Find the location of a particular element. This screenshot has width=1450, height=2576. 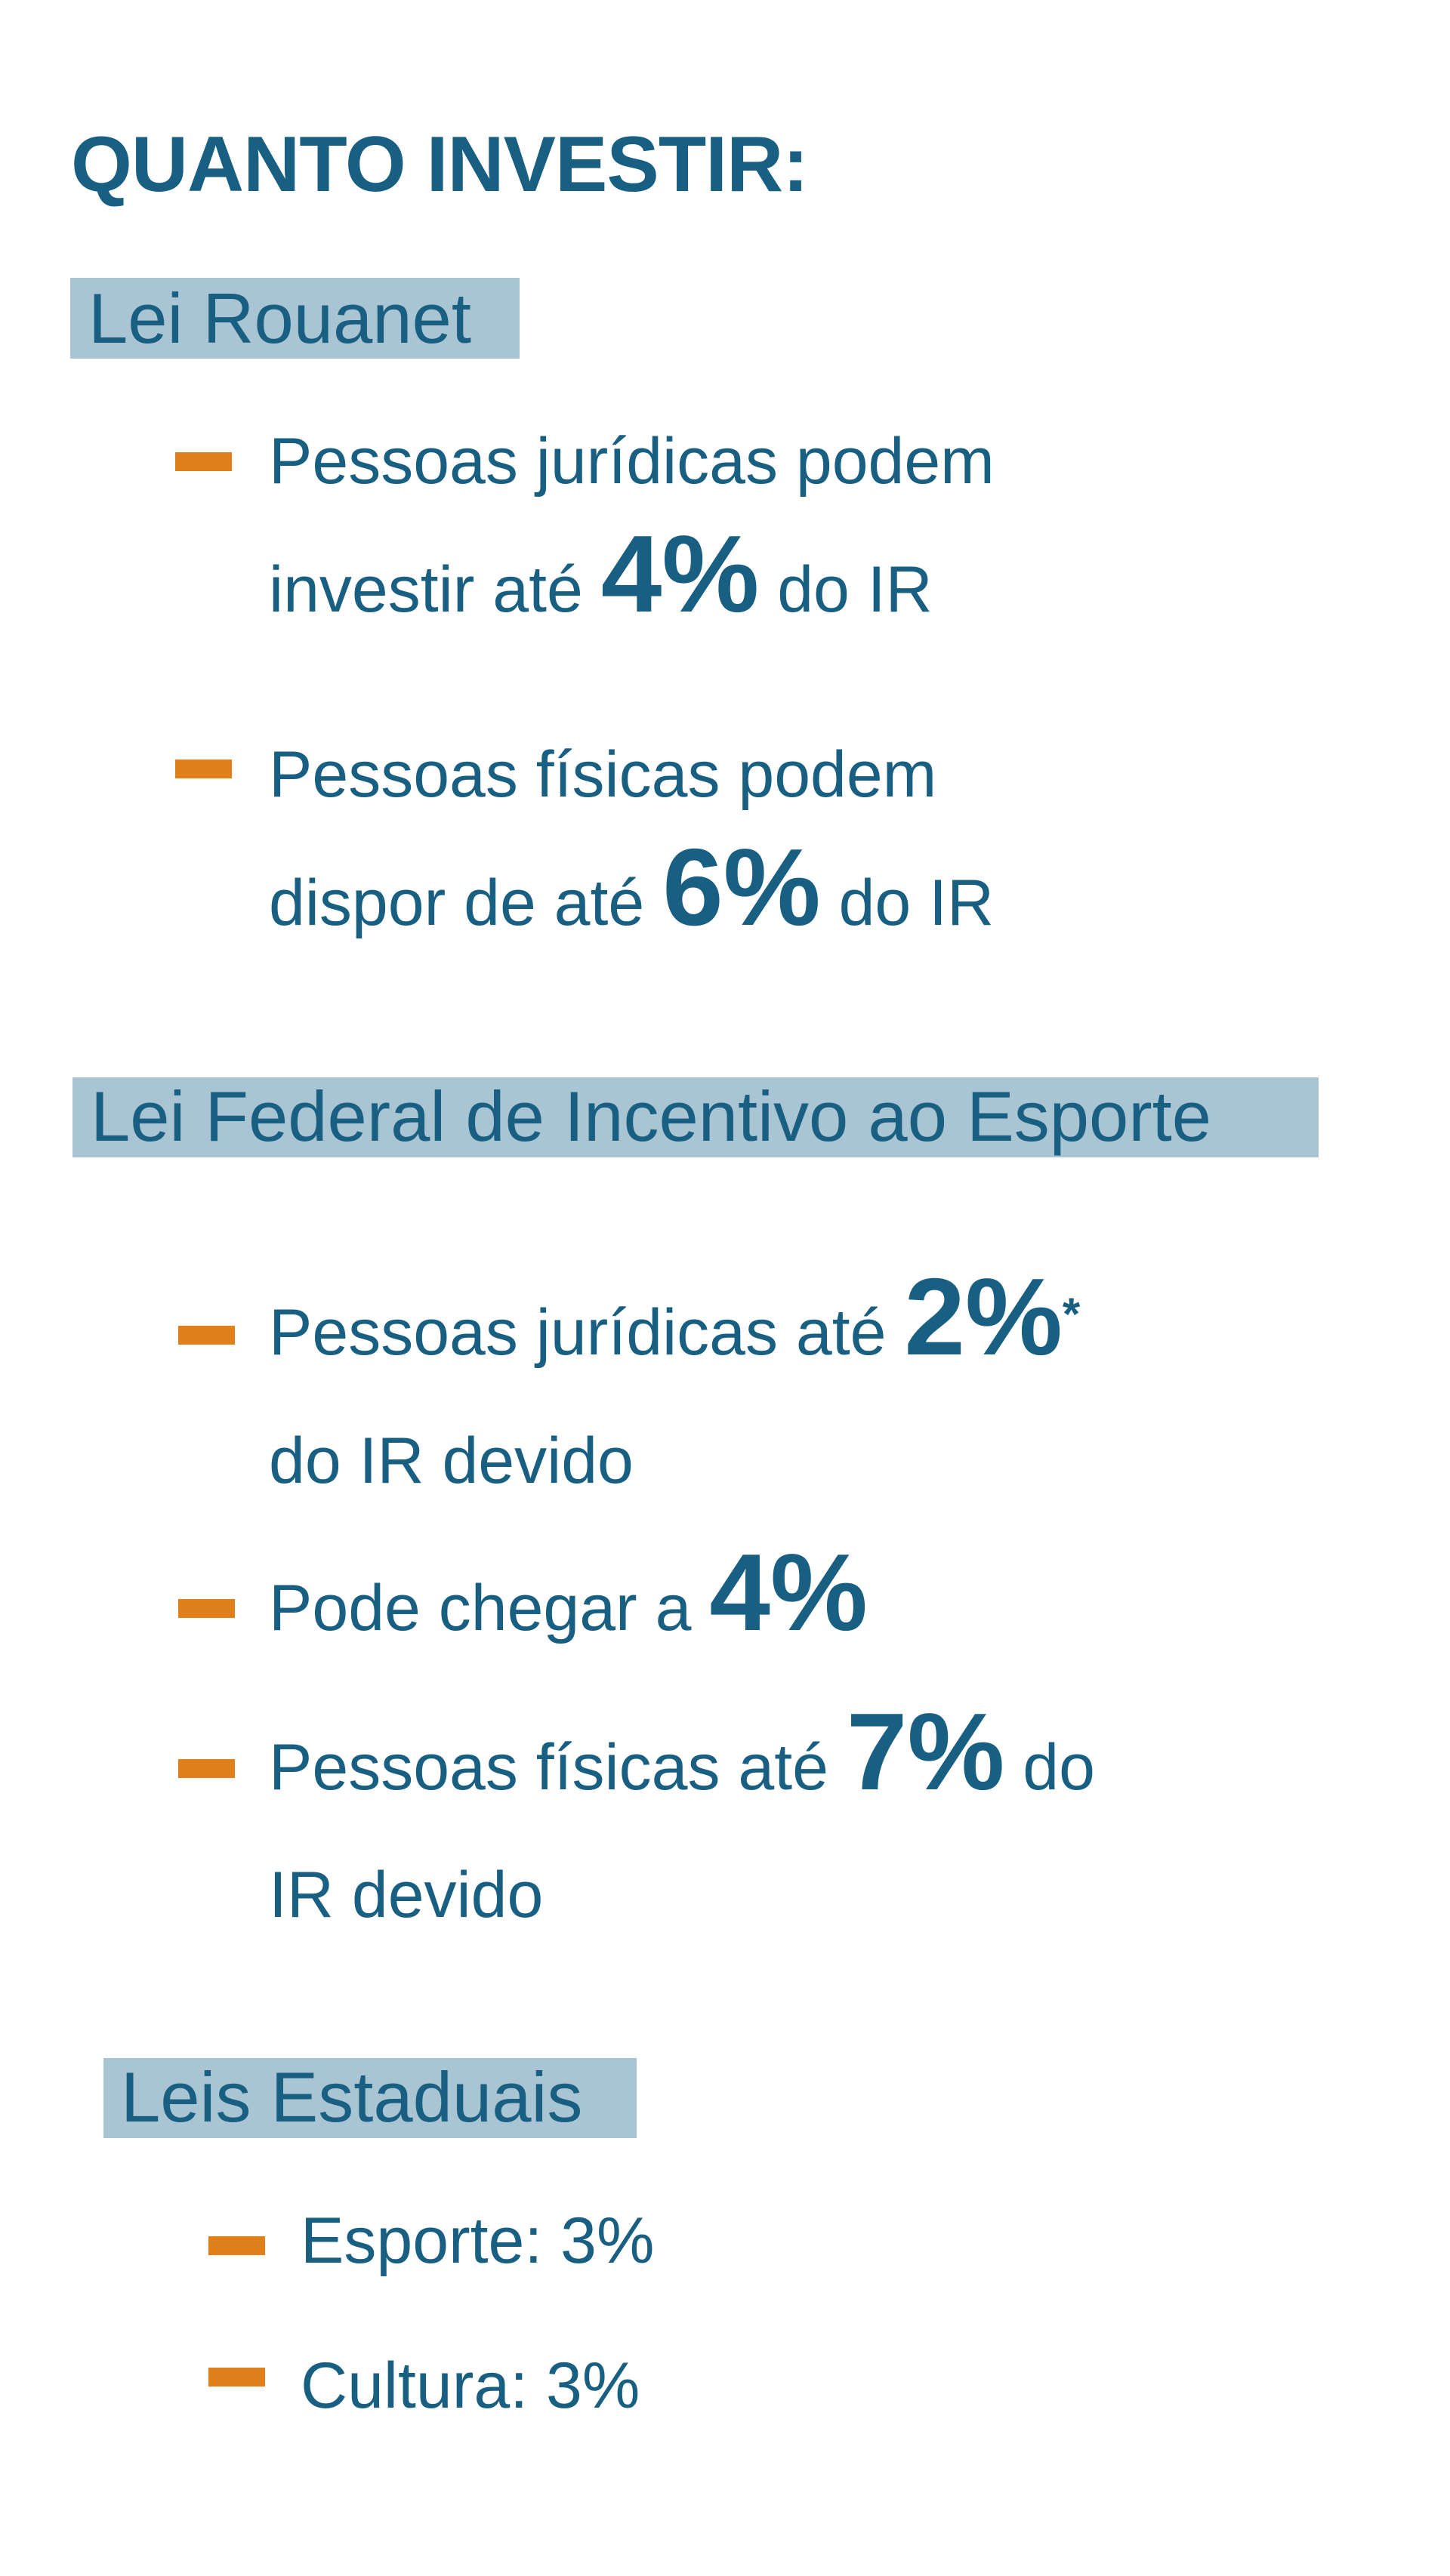

asterisk-footnote-mark: * is located at coordinates (1071, 1314).